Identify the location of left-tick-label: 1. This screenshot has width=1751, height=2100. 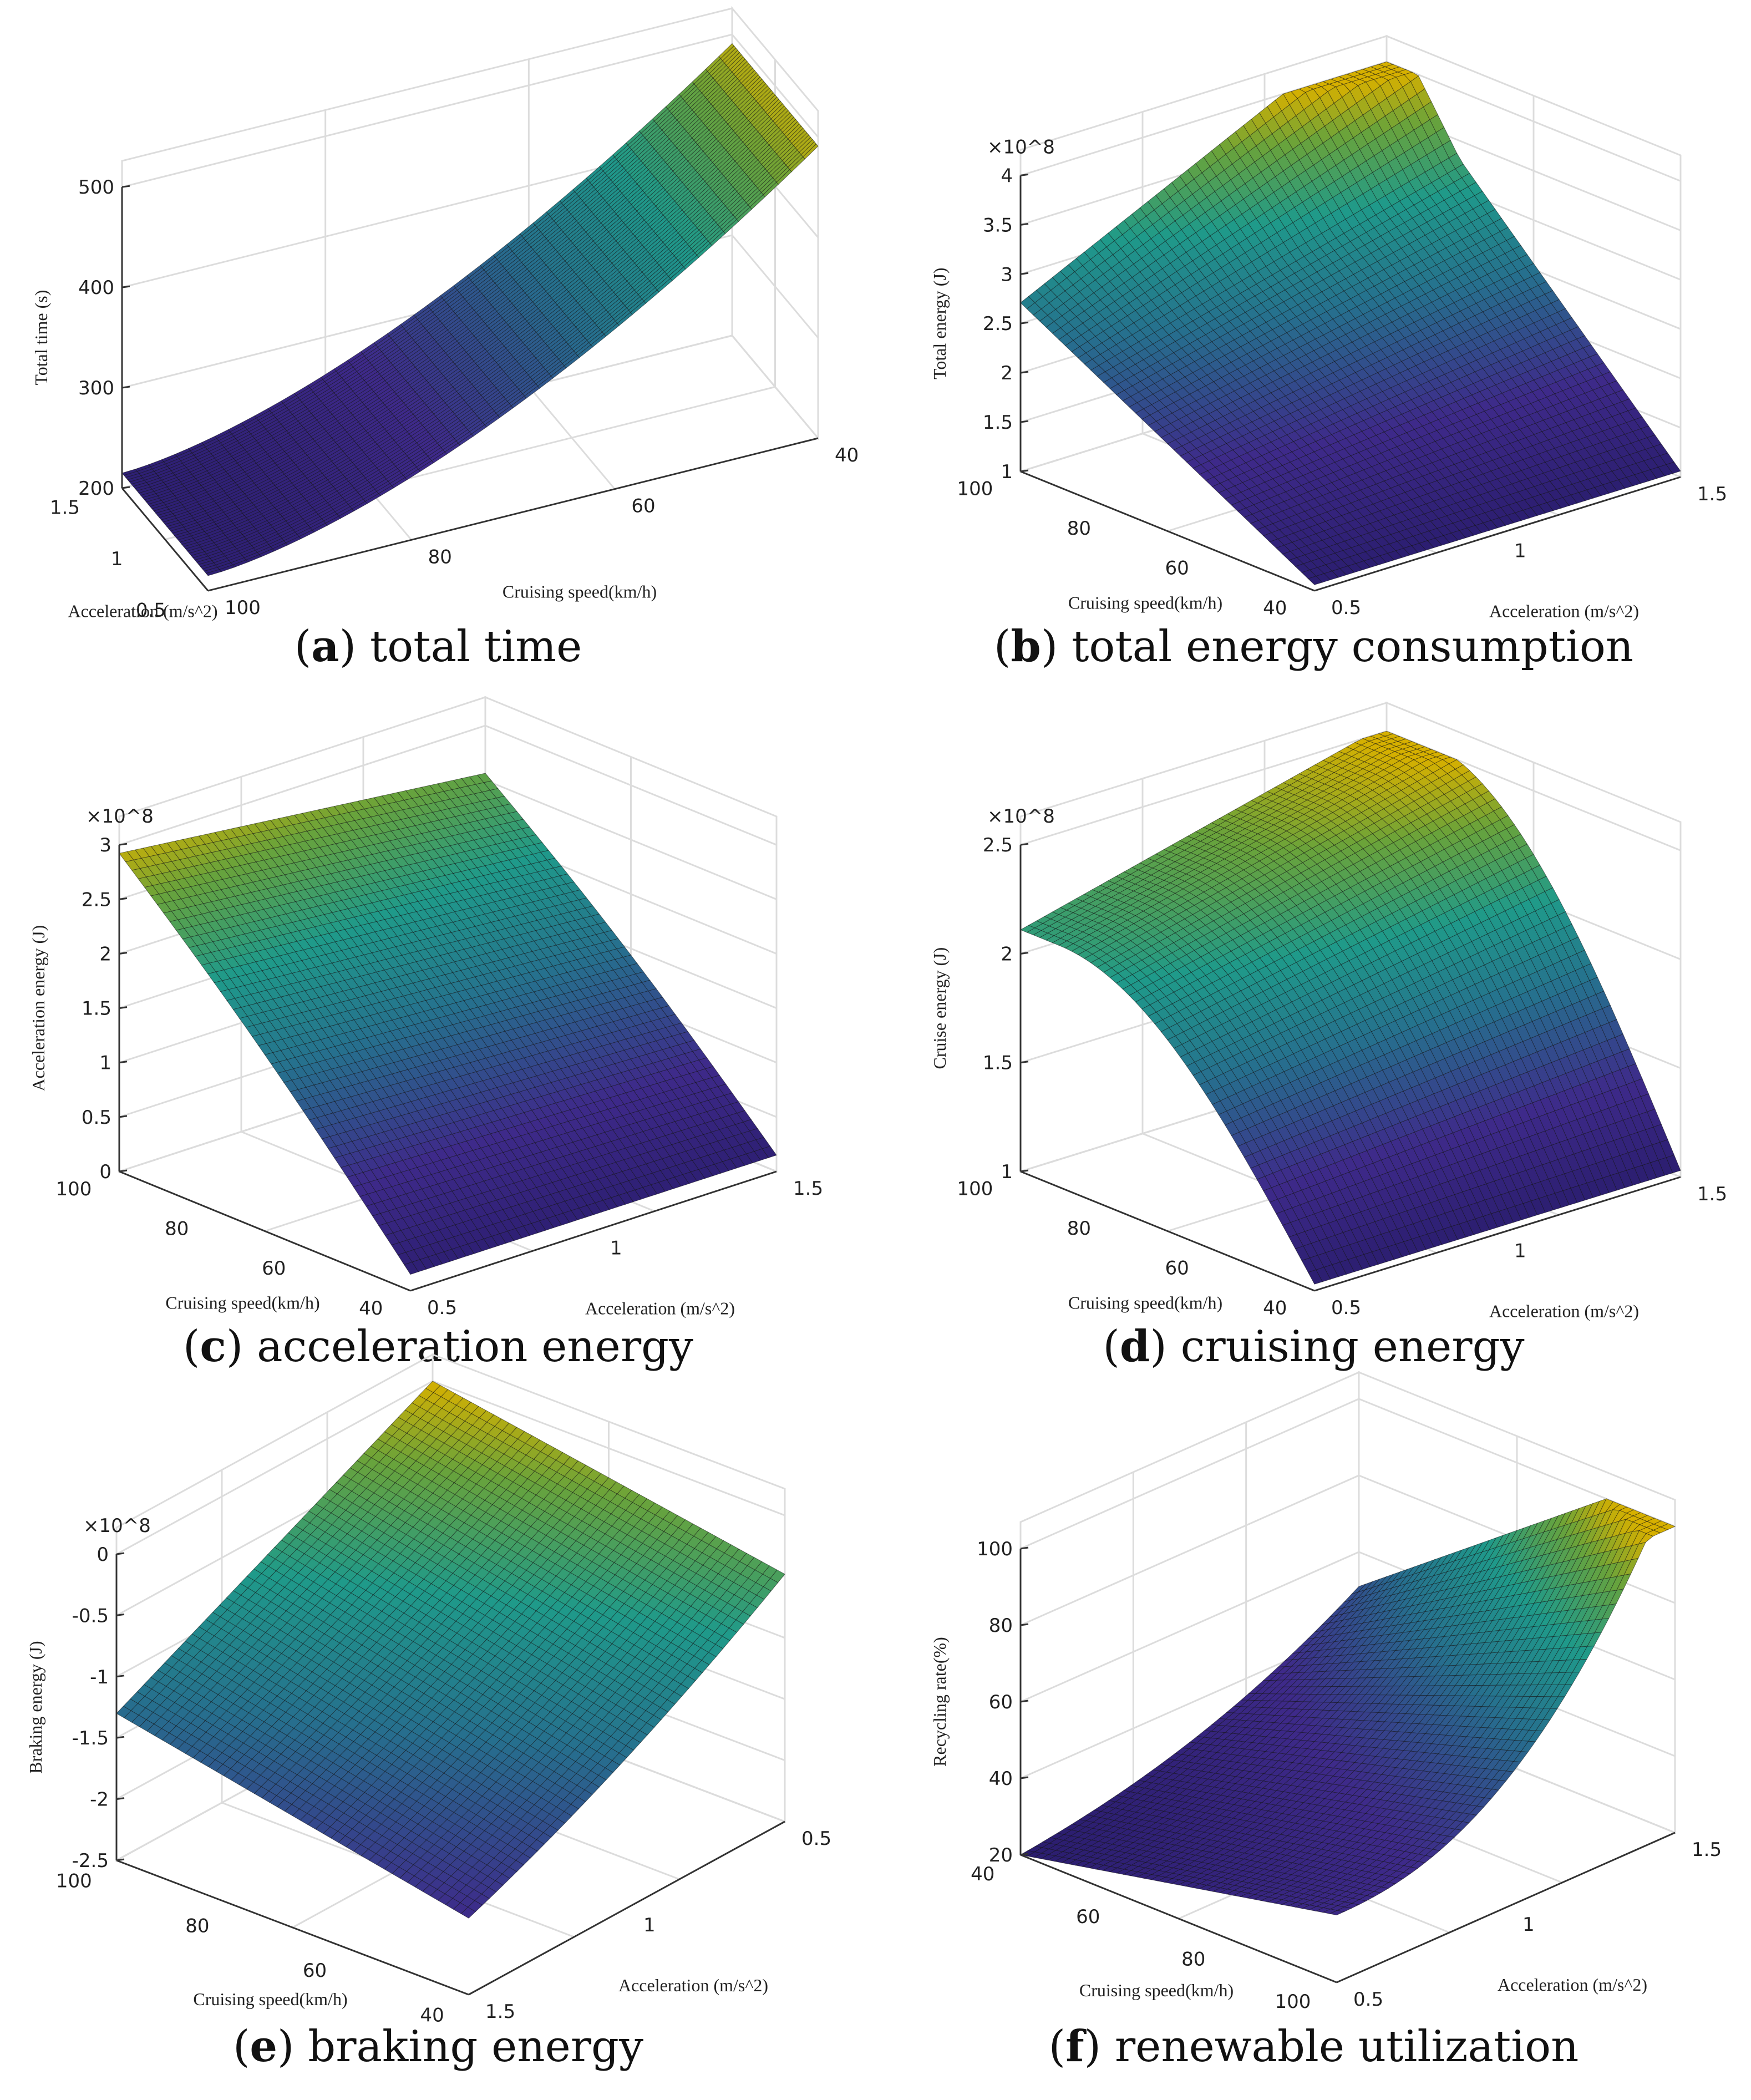
(117, 559).